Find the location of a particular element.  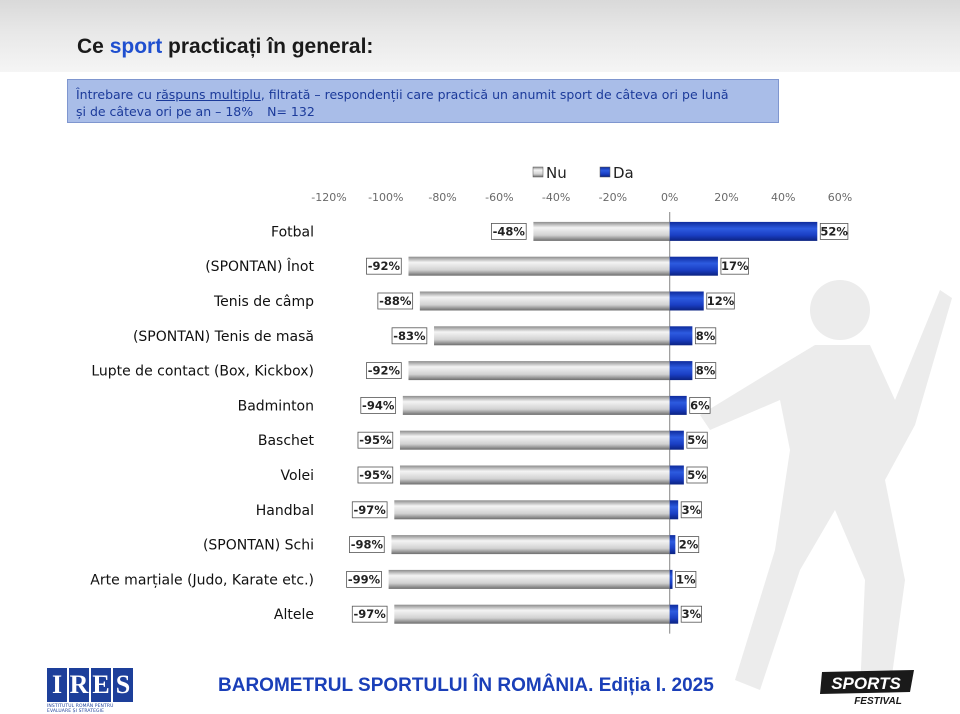

data-label-nu: -97% is located at coordinates (370, 614).